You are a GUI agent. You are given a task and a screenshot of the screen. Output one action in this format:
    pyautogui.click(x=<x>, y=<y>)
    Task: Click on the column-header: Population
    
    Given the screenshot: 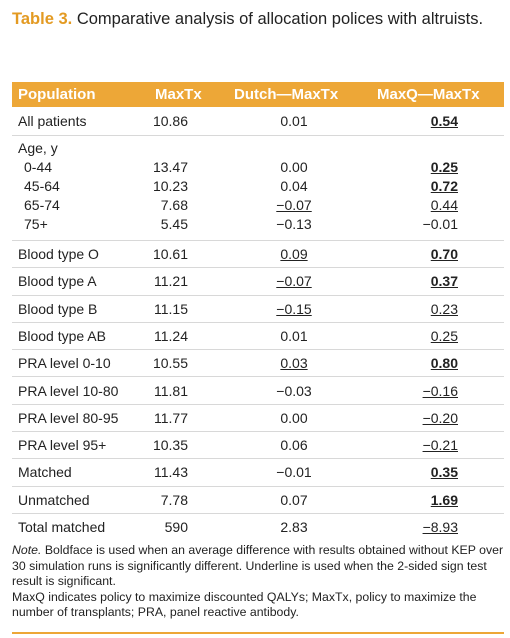 What is the action you would take?
    pyautogui.click(x=57, y=94)
    